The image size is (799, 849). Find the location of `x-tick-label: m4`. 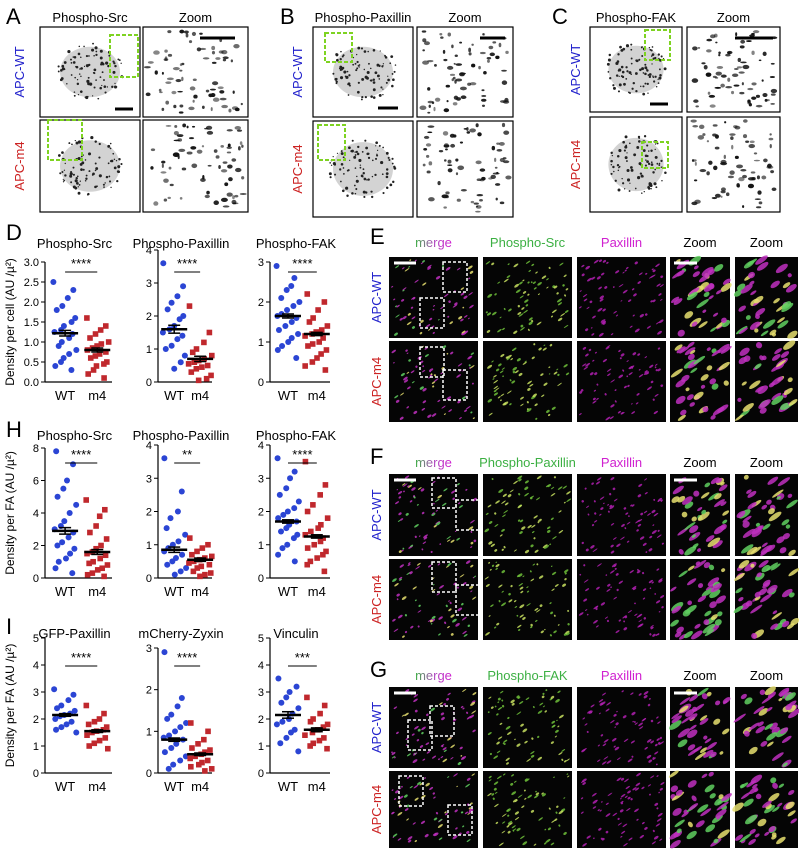

x-tick-label: m4 is located at coordinates (200, 591).